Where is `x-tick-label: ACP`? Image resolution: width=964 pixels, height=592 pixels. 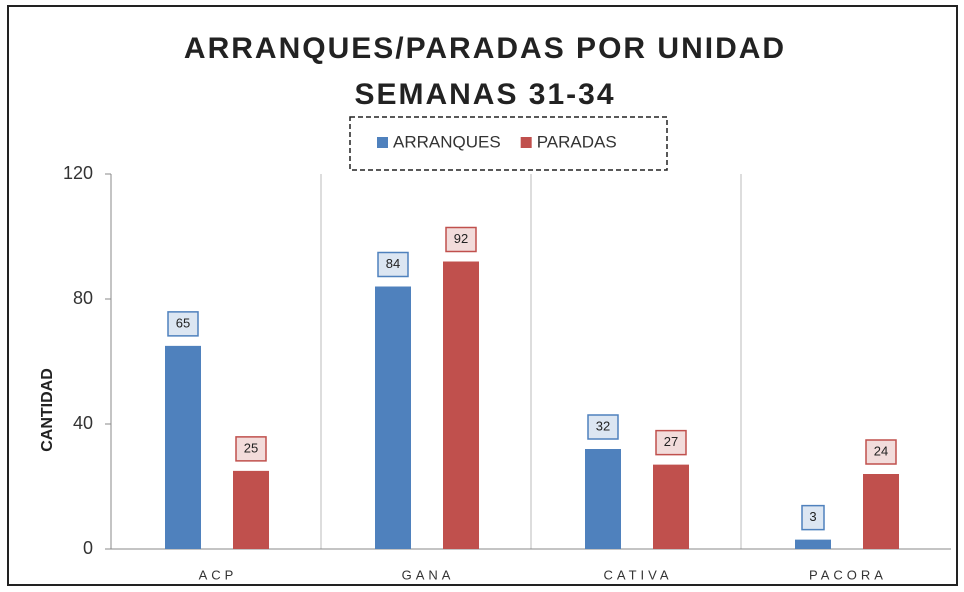 x-tick-label: ACP is located at coordinates (218, 574).